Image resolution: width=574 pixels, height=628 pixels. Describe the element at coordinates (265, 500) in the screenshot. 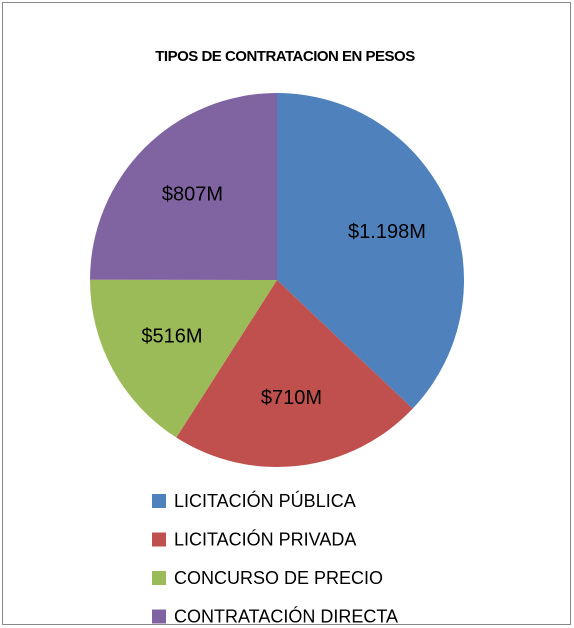

I see `legend-label: LICITACIÓN PÚBLICA` at that location.